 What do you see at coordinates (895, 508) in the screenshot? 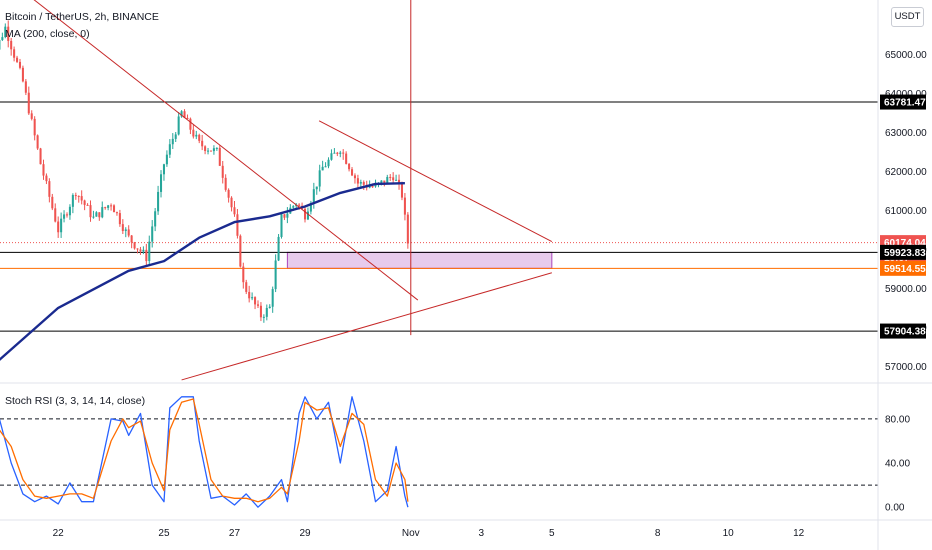
I see `osc-tick-label: 0.00` at bounding box center [895, 508].